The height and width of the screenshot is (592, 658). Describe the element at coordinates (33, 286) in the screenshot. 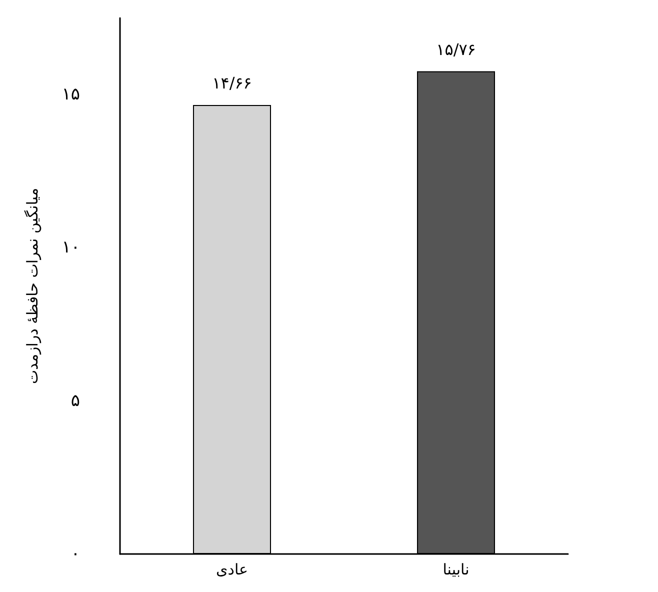

I see `y-axis-title: میانگین نمرات حافظهٔ درازمدت` at that location.